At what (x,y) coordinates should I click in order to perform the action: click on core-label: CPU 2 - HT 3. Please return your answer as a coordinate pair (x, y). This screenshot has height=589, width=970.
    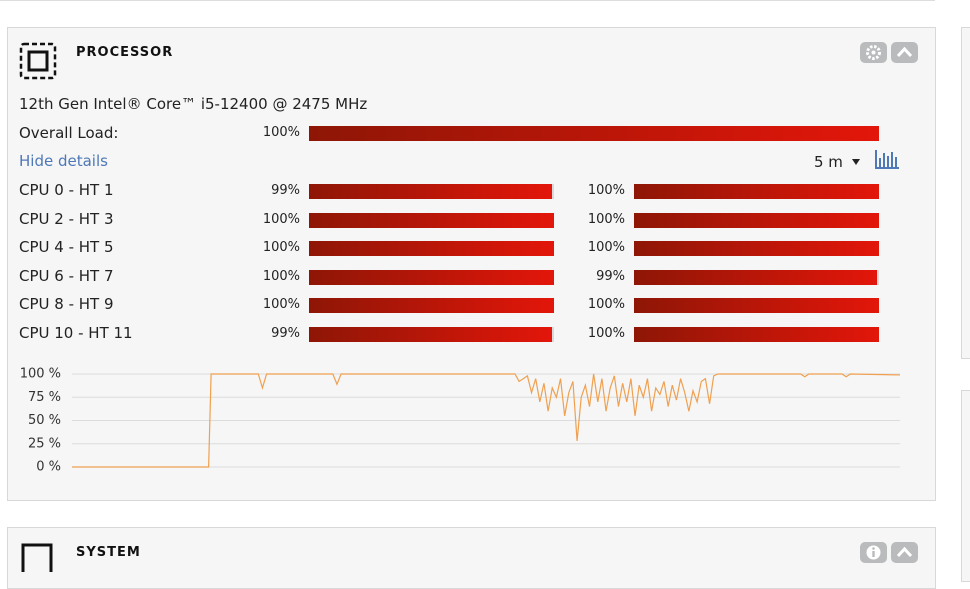
    Looking at the image, I should click on (66, 218).